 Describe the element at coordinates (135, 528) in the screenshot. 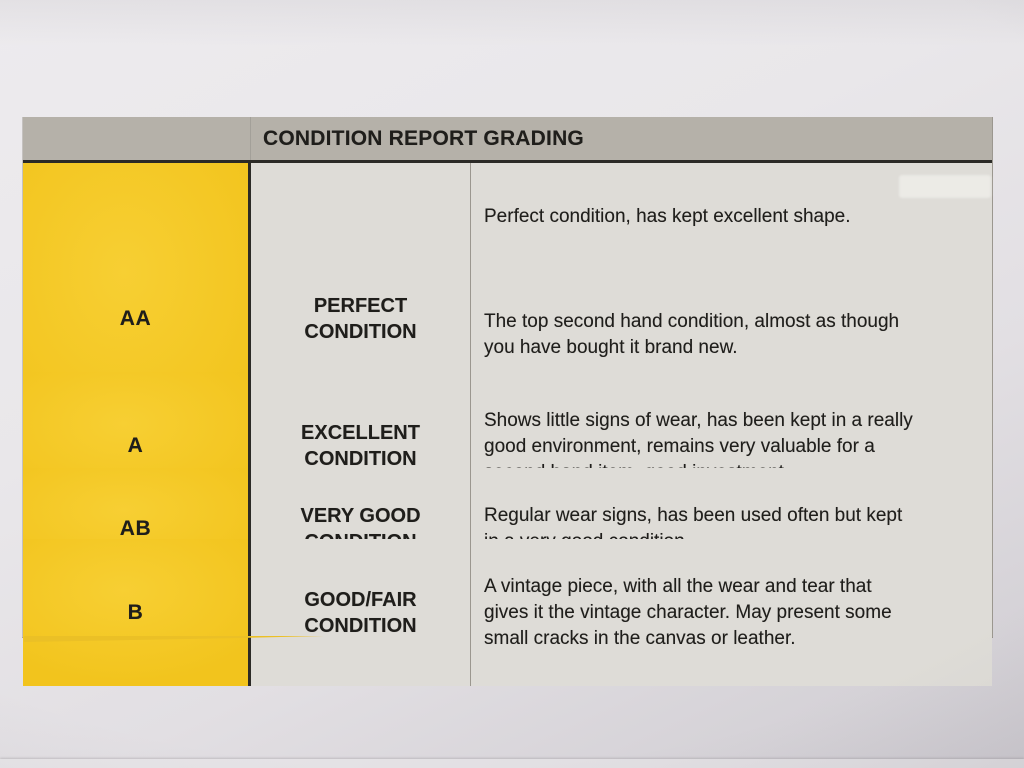

I see `grade-label: AB` at that location.